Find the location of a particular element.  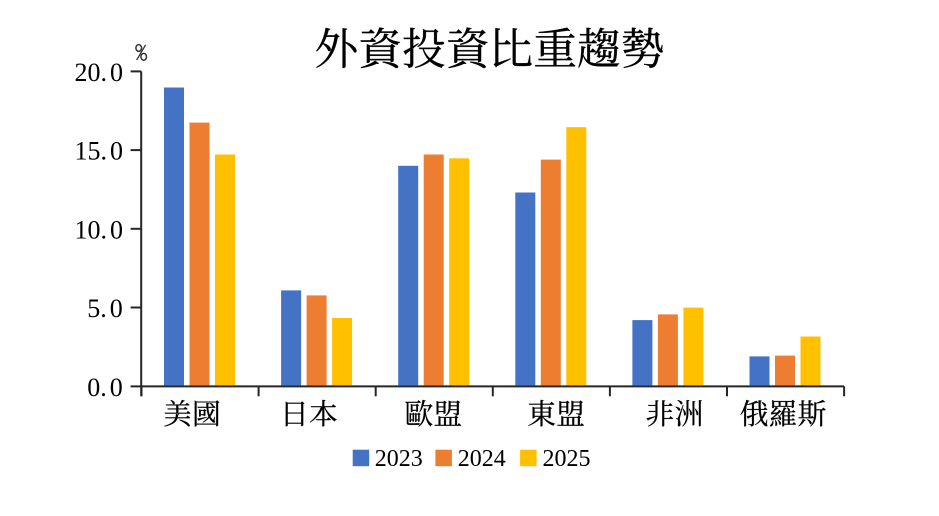

svg-text: 2025 is located at coordinates (567, 459).